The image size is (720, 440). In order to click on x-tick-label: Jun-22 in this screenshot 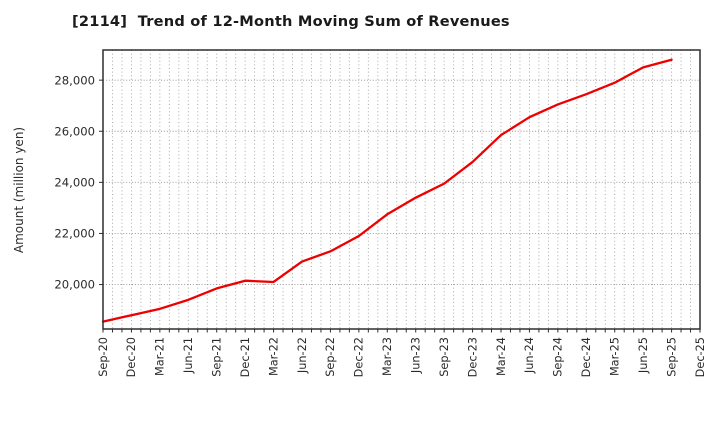, I will do `click(302, 355)`.